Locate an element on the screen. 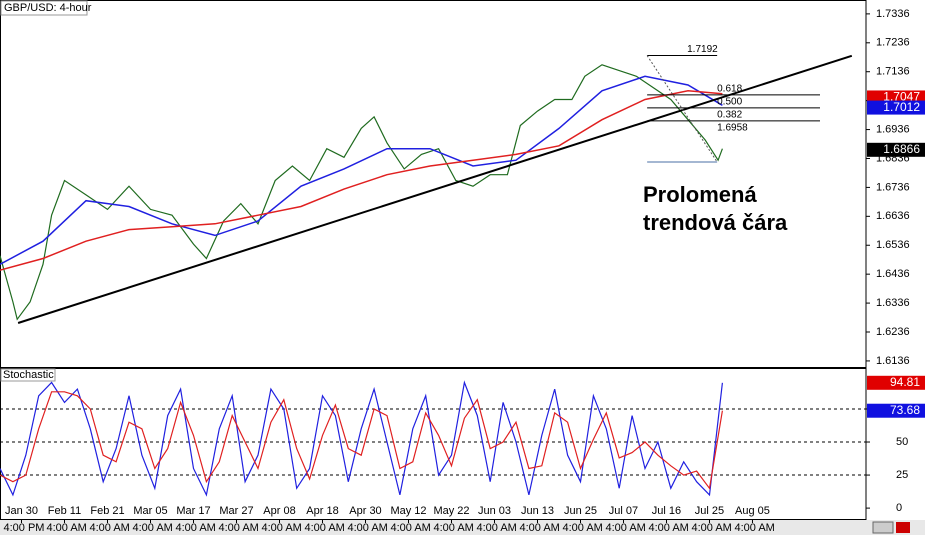 Image resolution: width=925 pixels, height=535 pixels. x-tick-label: Jul 16 is located at coordinates (666, 511).